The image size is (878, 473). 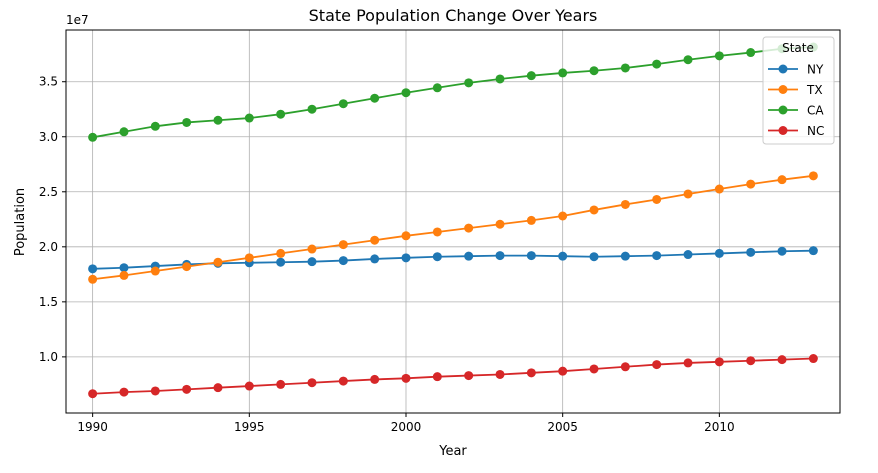 I want to click on x-tick-label: 2005, so click(x=562, y=427).